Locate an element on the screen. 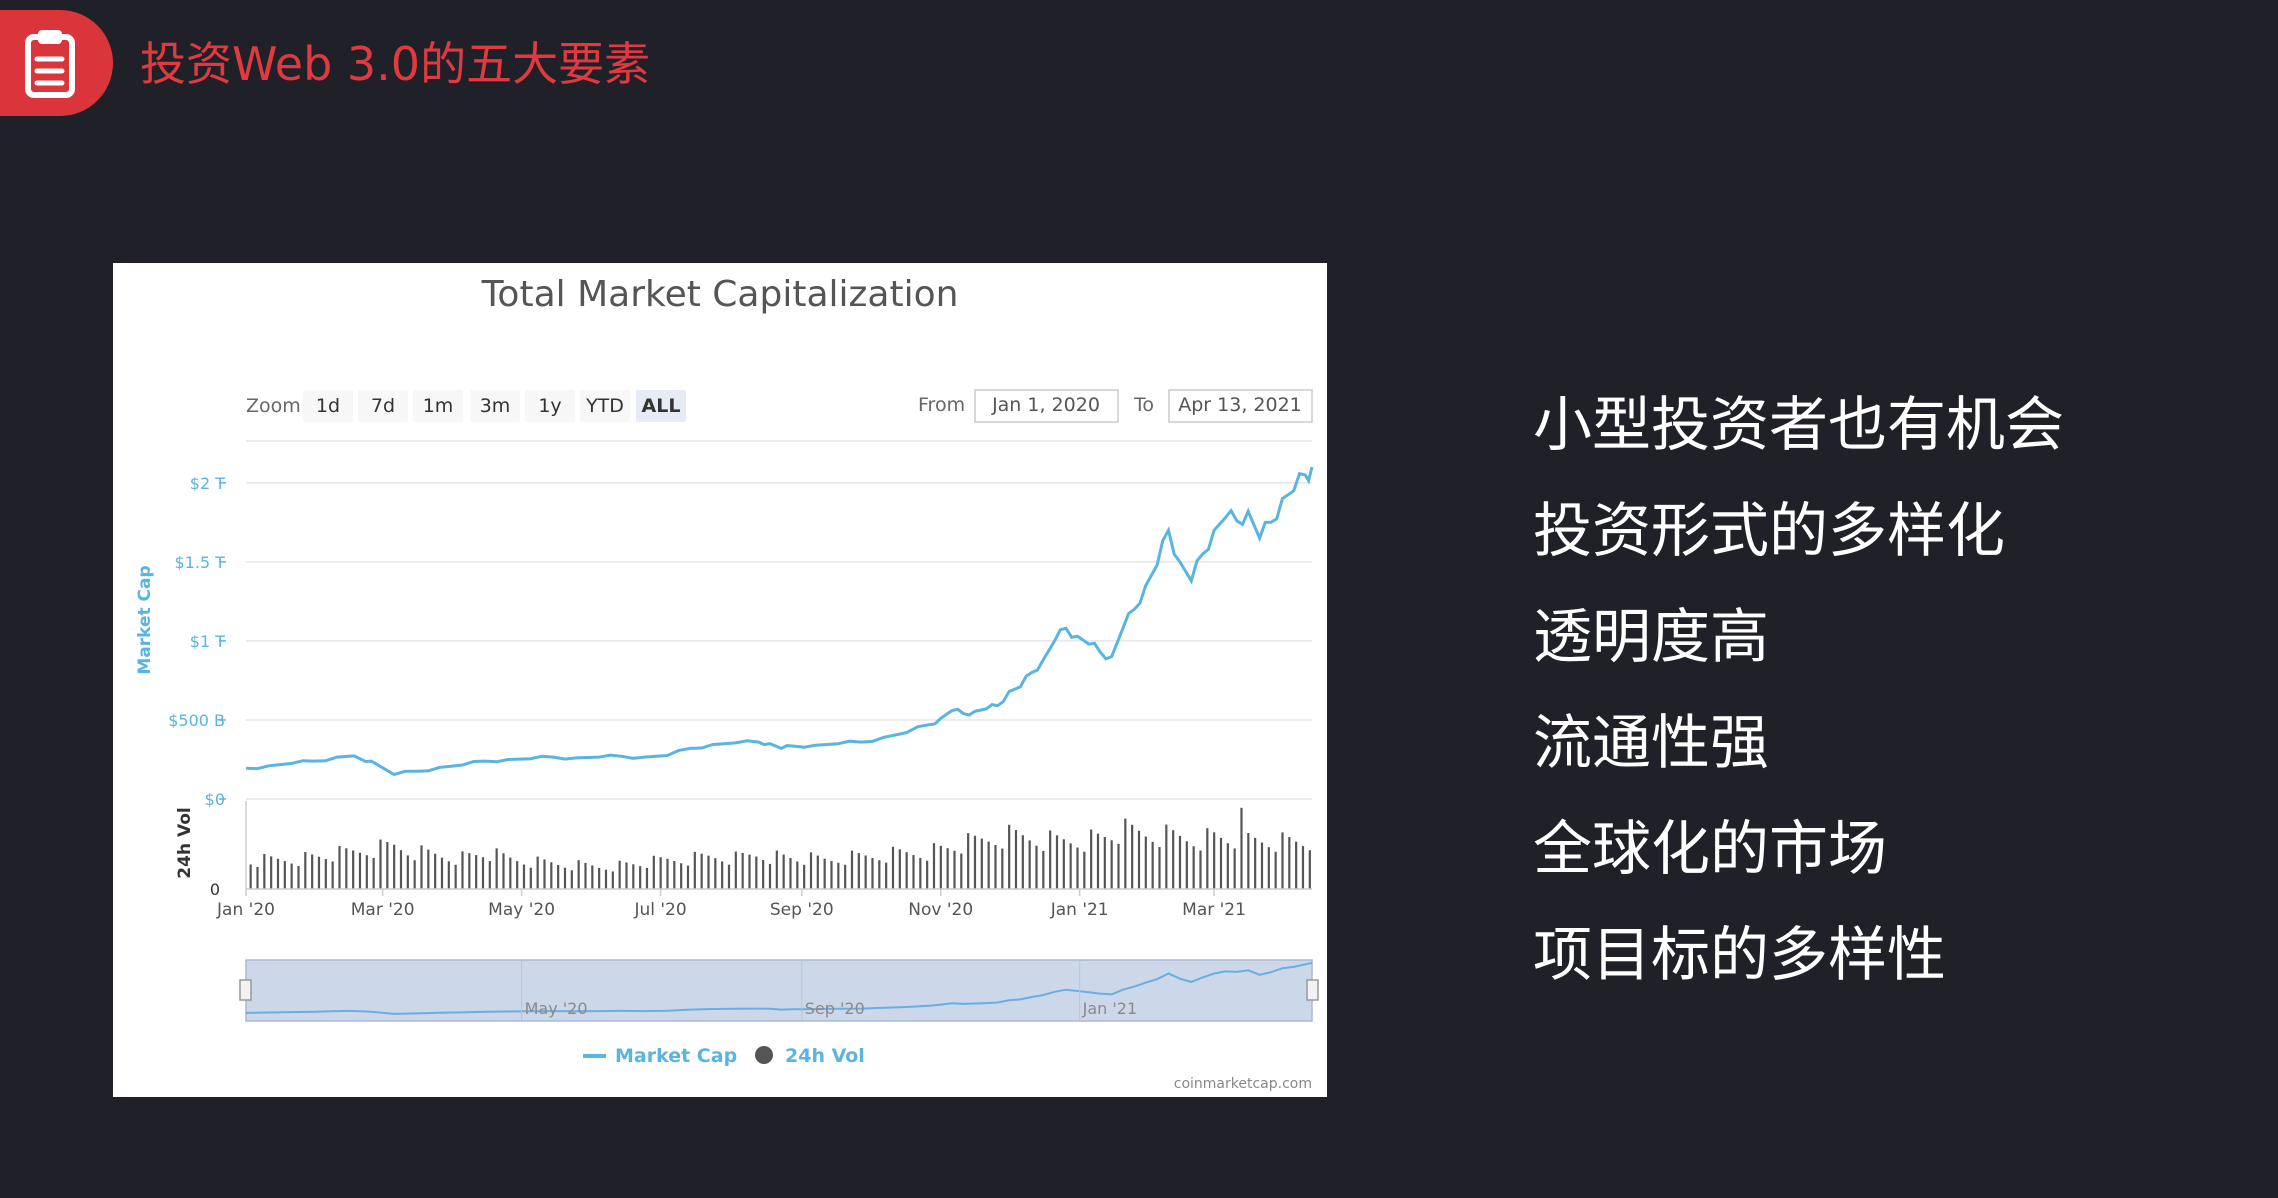  chart-title: Total Market Capitalization is located at coordinates (720, 294).